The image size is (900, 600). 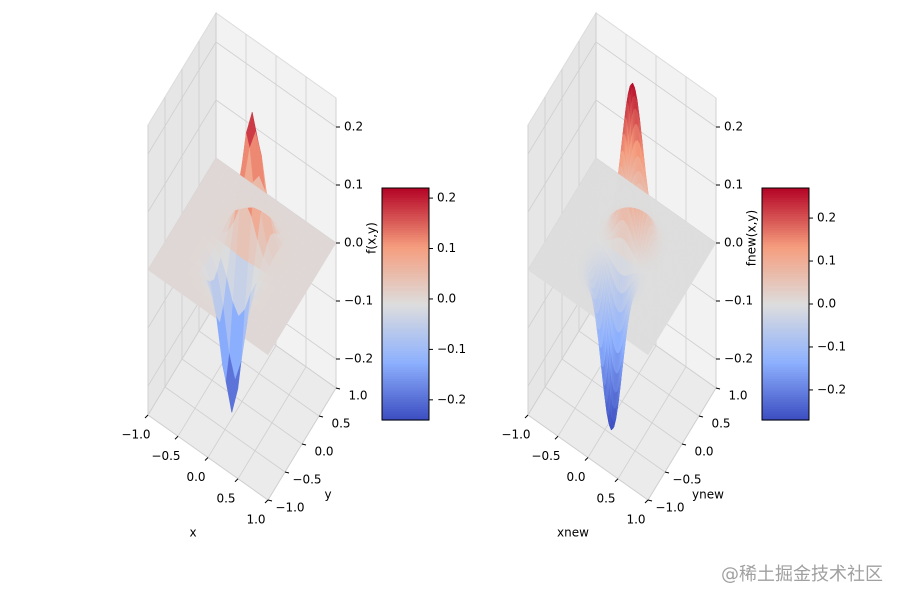 What do you see at coordinates (217, 163) in the screenshot?
I see `surface-patch` at bounding box center [217, 163].